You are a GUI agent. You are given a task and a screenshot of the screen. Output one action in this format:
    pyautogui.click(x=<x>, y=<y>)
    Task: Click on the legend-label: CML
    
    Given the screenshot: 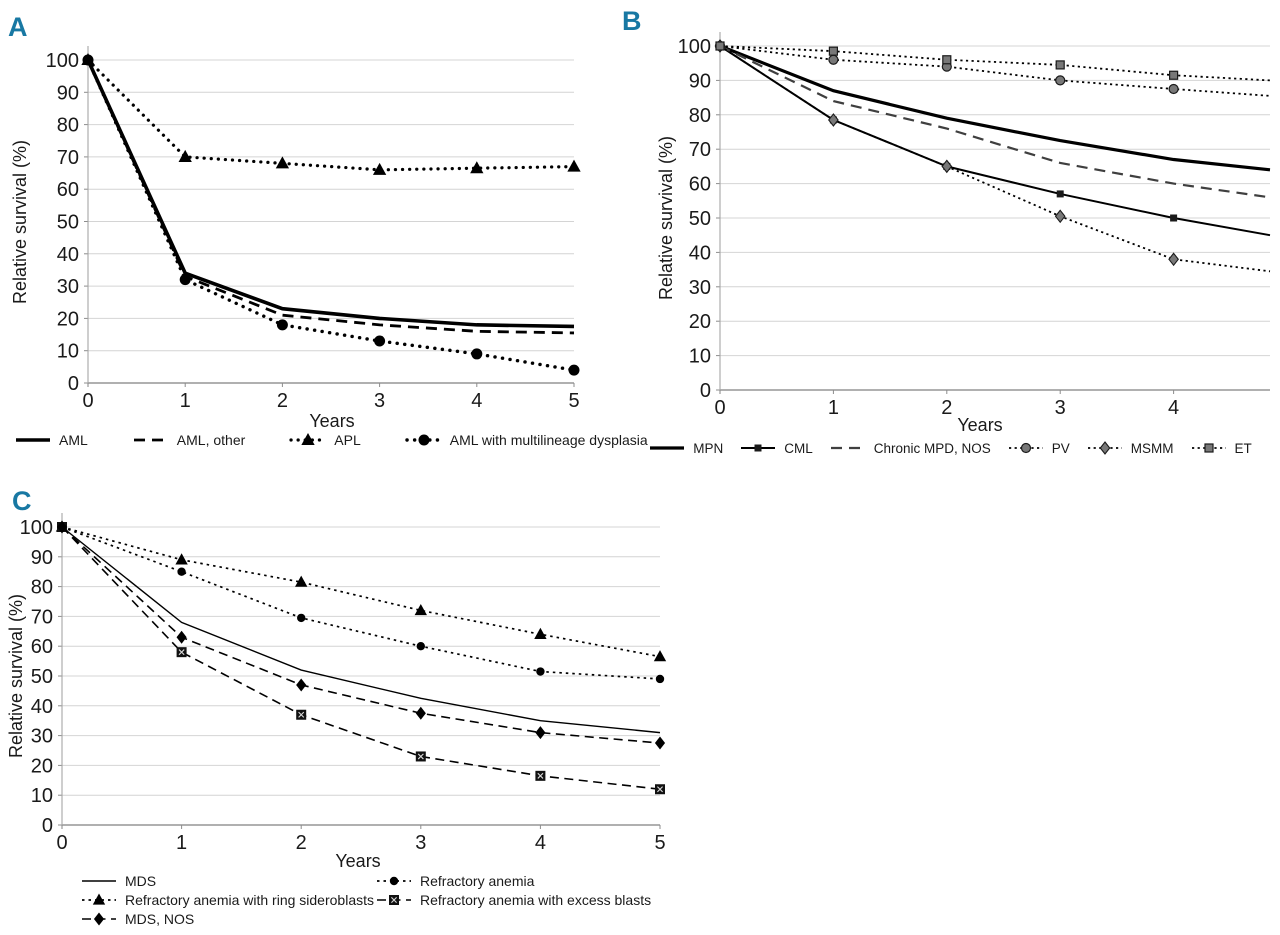 What is the action you would take?
    pyautogui.click(x=798, y=448)
    